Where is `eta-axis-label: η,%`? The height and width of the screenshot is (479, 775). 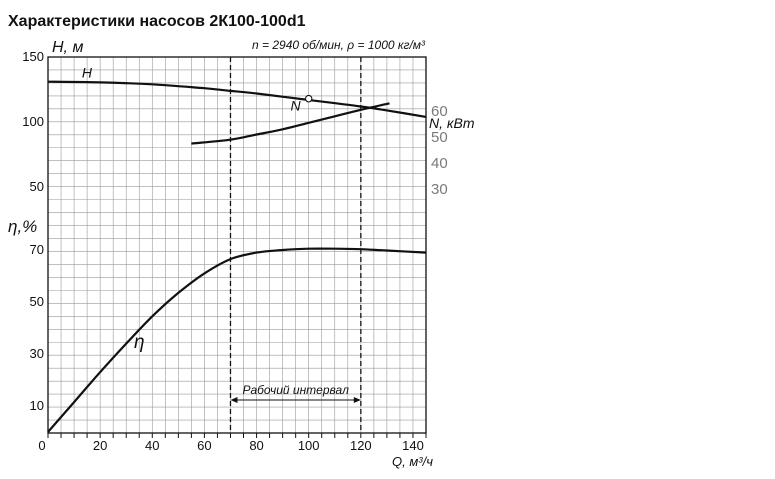 eta-axis-label: η,% is located at coordinates (22, 226).